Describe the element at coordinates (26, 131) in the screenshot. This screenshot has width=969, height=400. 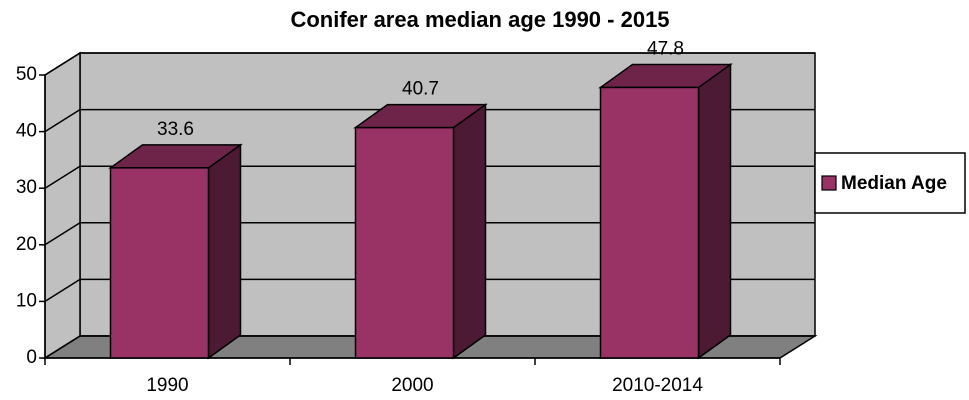
I see `y-tick-label: 40` at that location.